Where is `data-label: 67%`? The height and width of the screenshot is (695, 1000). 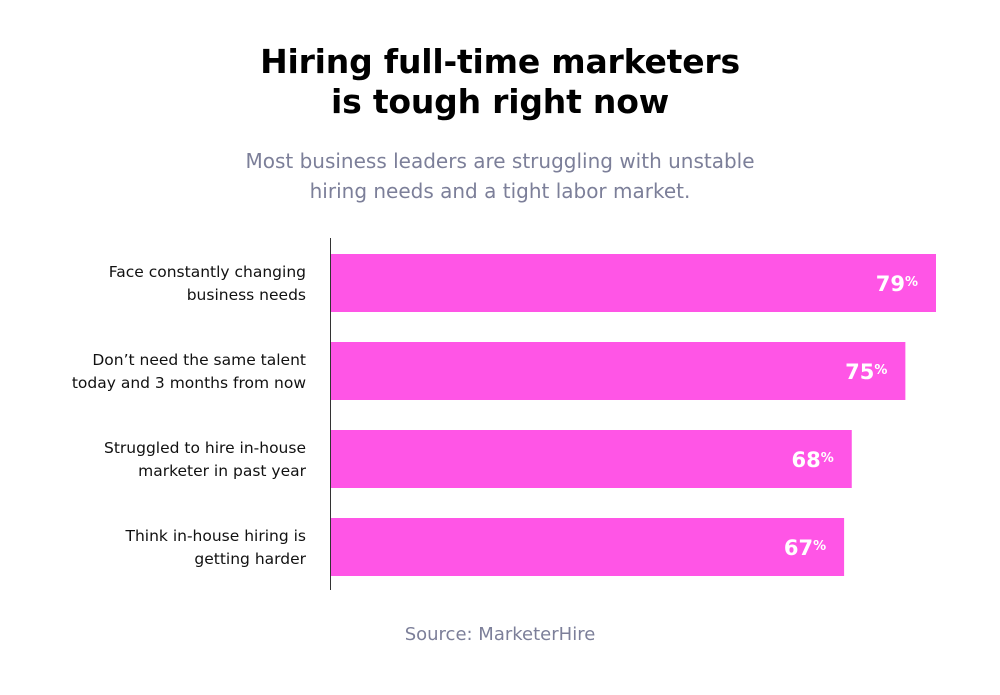 data-label: 67% is located at coordinates (805, 548).